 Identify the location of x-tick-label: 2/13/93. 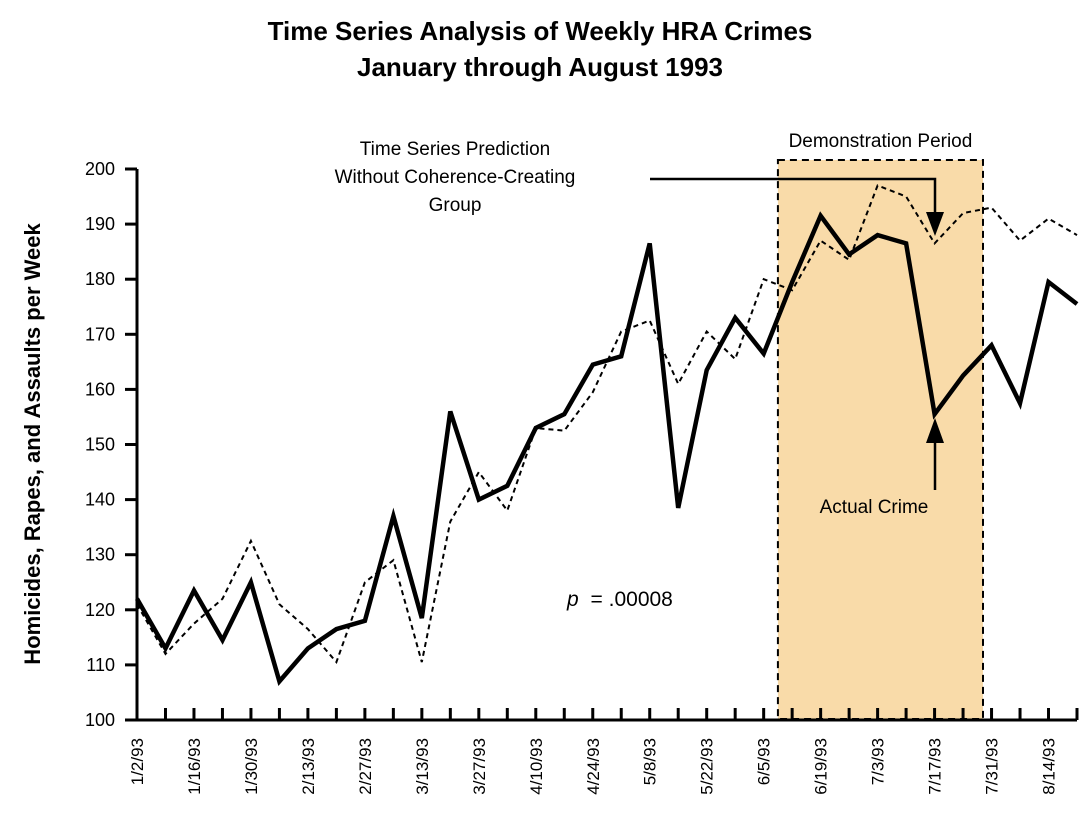
(308, 766).